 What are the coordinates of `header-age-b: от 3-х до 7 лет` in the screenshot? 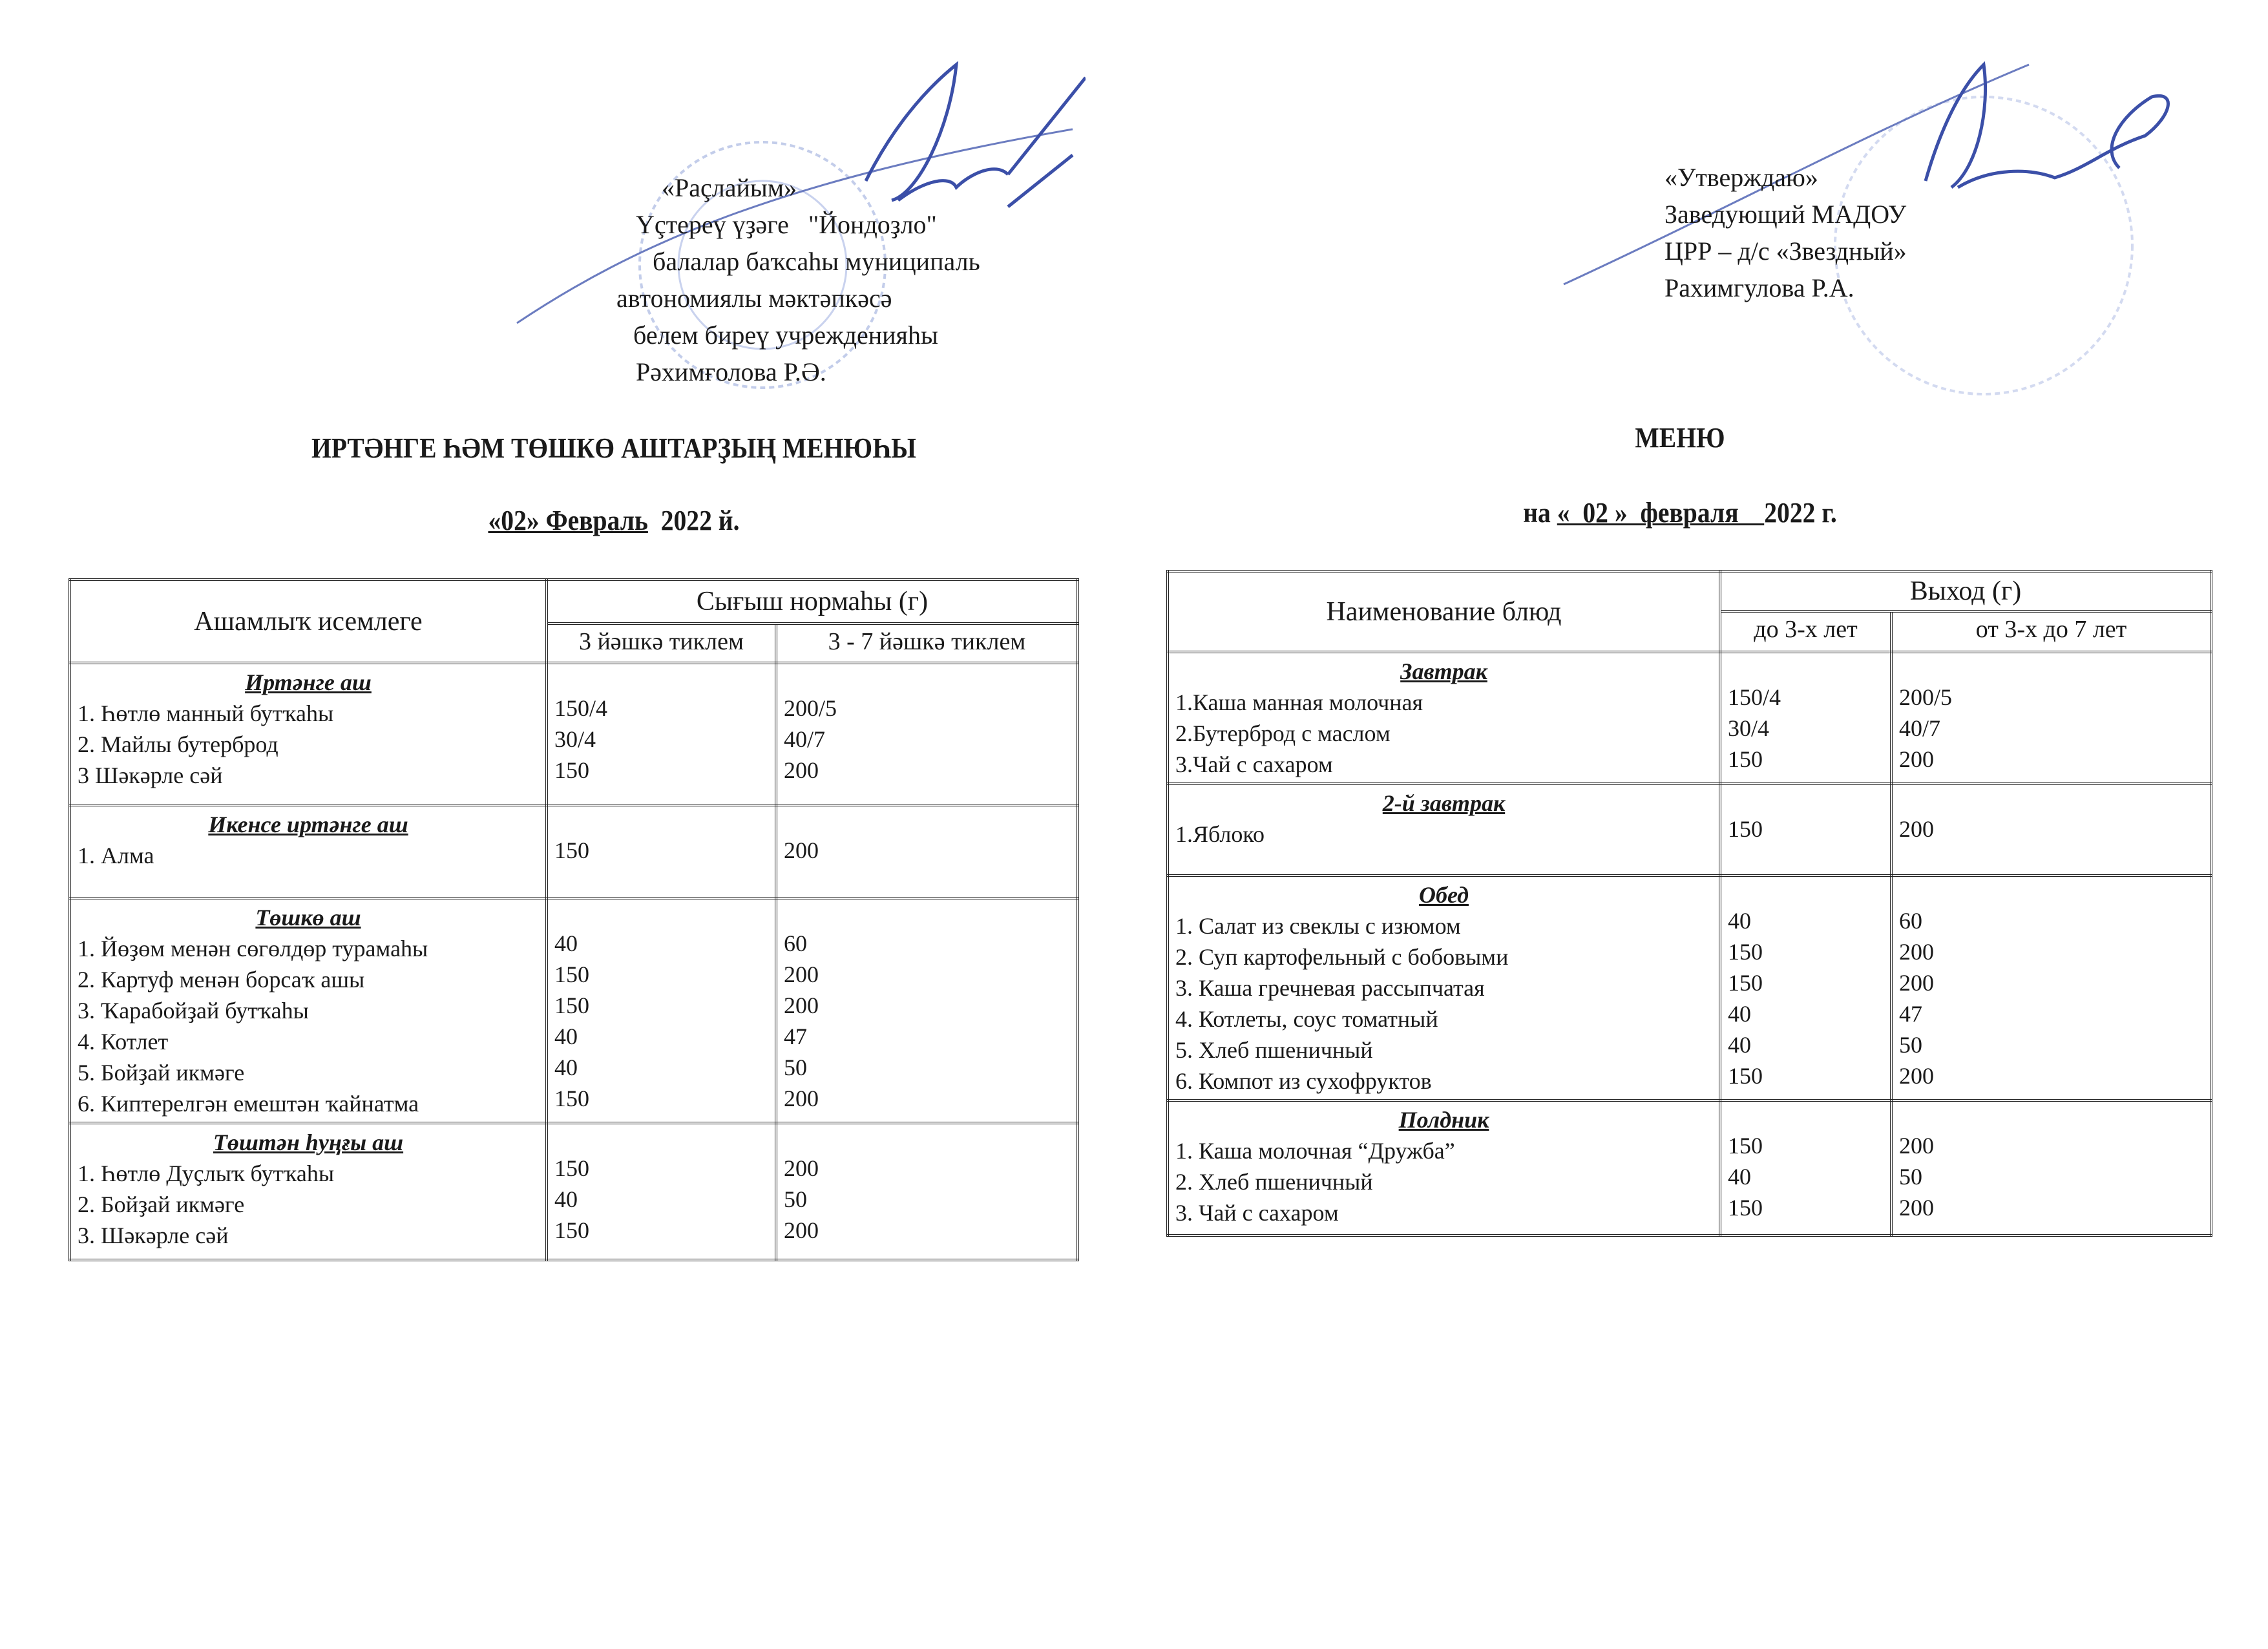 It's located at (2051, 632).